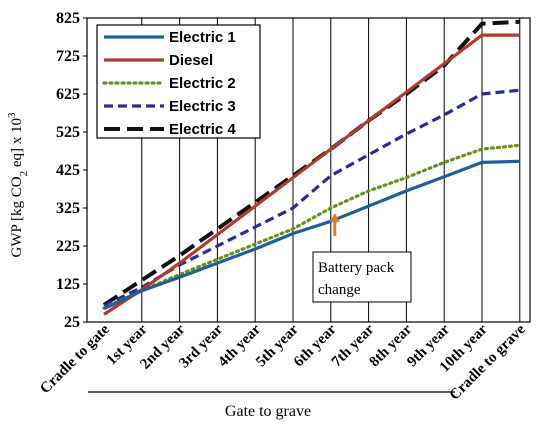 The width and height of the screenshot is (538, 437). I want to click on y-tick-label: 625, so click(68, 94).